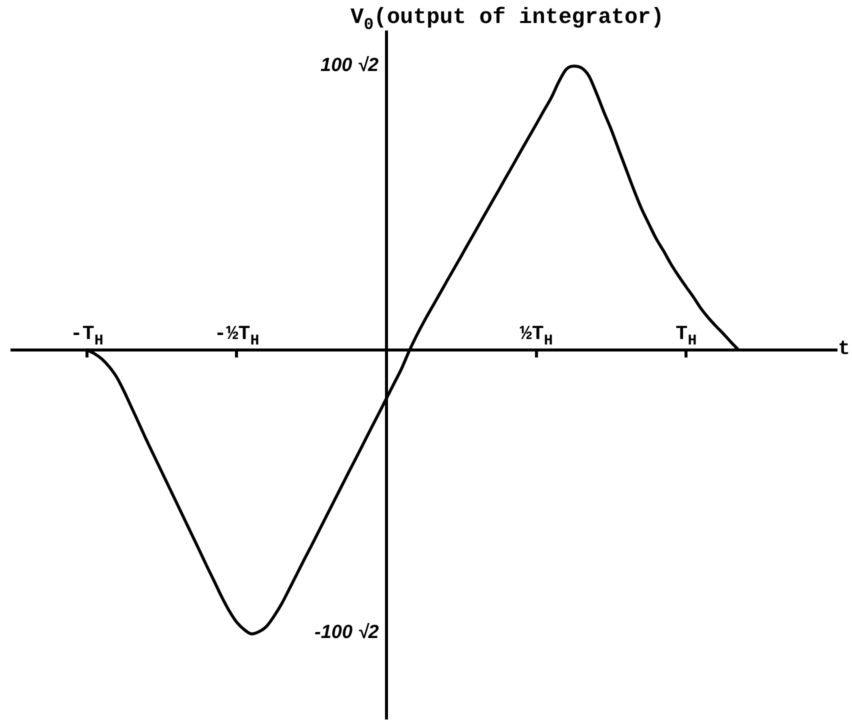  Describe the element at coordinates (87, 336) in the screenshot. I see `x-tick-label: -T$_{H}$` at that location.